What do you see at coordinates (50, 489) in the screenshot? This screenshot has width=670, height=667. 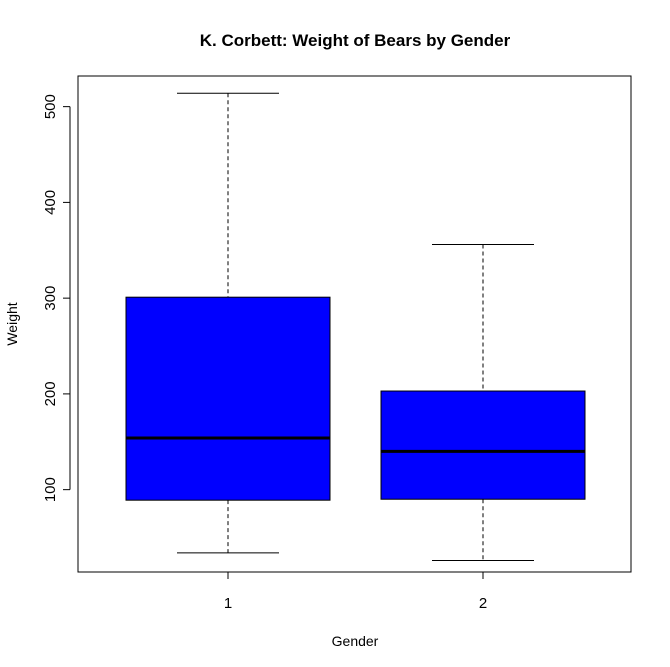 I see `y-tick-label: 100` at bounding box center [50, 489].